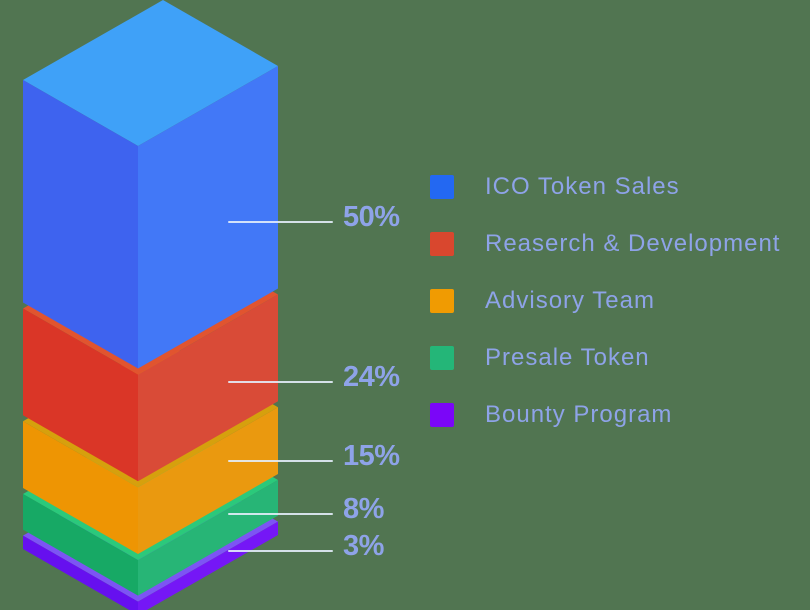  What do you see at coordinates (363, 546) in the screenshot?
I see `callout-value-bounty-program: 3%` at bounding box center [363, 546].